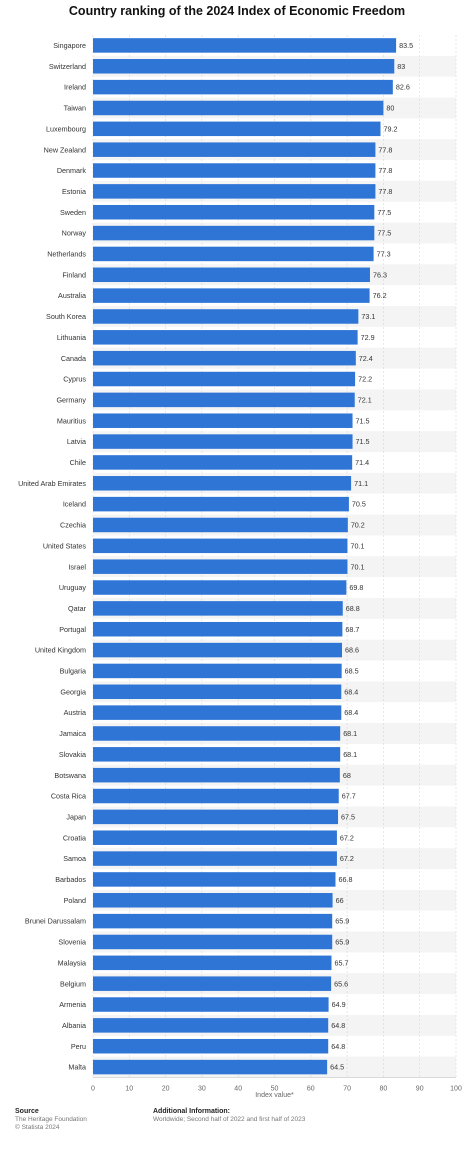 The height and width of the screenshot is (1150, 474). What do you see at coordinates (380, 295) in the screenshot?
I see `data-label: 76.2` at bounding box center [380, 295].